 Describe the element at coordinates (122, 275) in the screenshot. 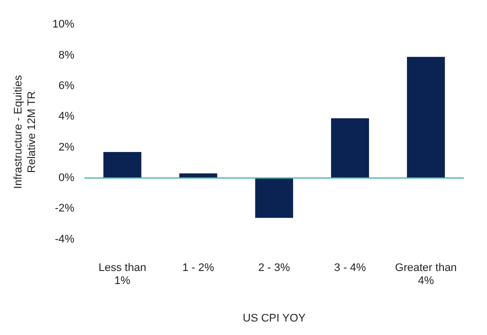

I see `x-tick-label: Less than 1%` at that location.